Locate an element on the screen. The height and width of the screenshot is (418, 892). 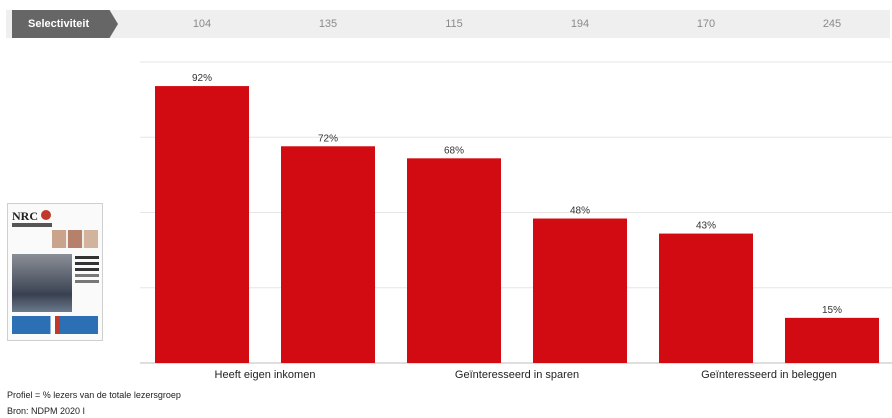
category-label: Geïnteresseerd in sparen is located at coordinates (517, 375).